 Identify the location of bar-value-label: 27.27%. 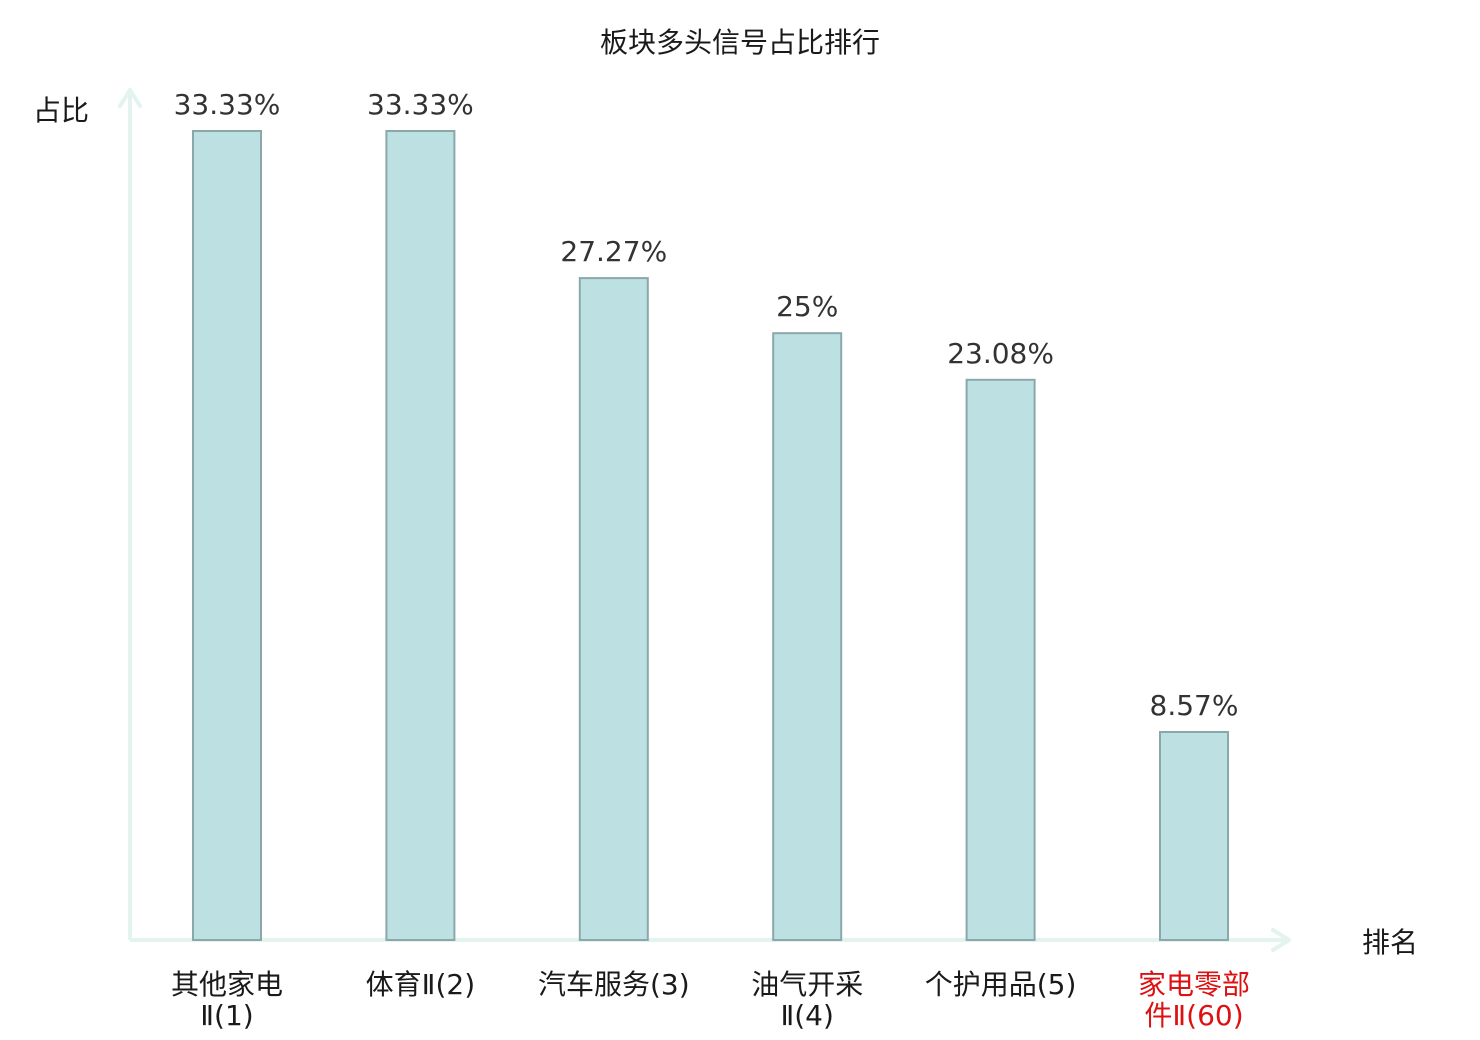
(613, 251).